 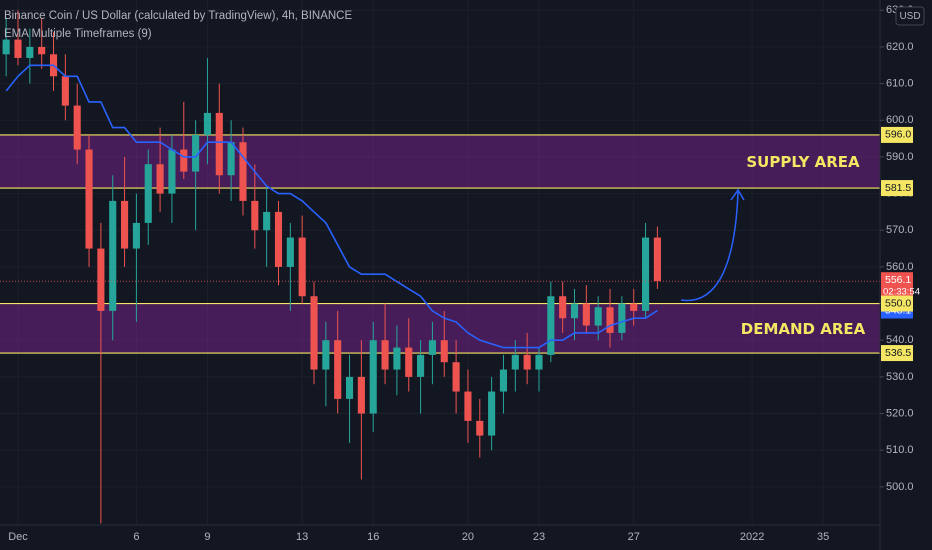 What do you see at coordinates (900, 377) in the screenshot?
I see `y-tick-label: 530.0` at bounding box center [900, 377].